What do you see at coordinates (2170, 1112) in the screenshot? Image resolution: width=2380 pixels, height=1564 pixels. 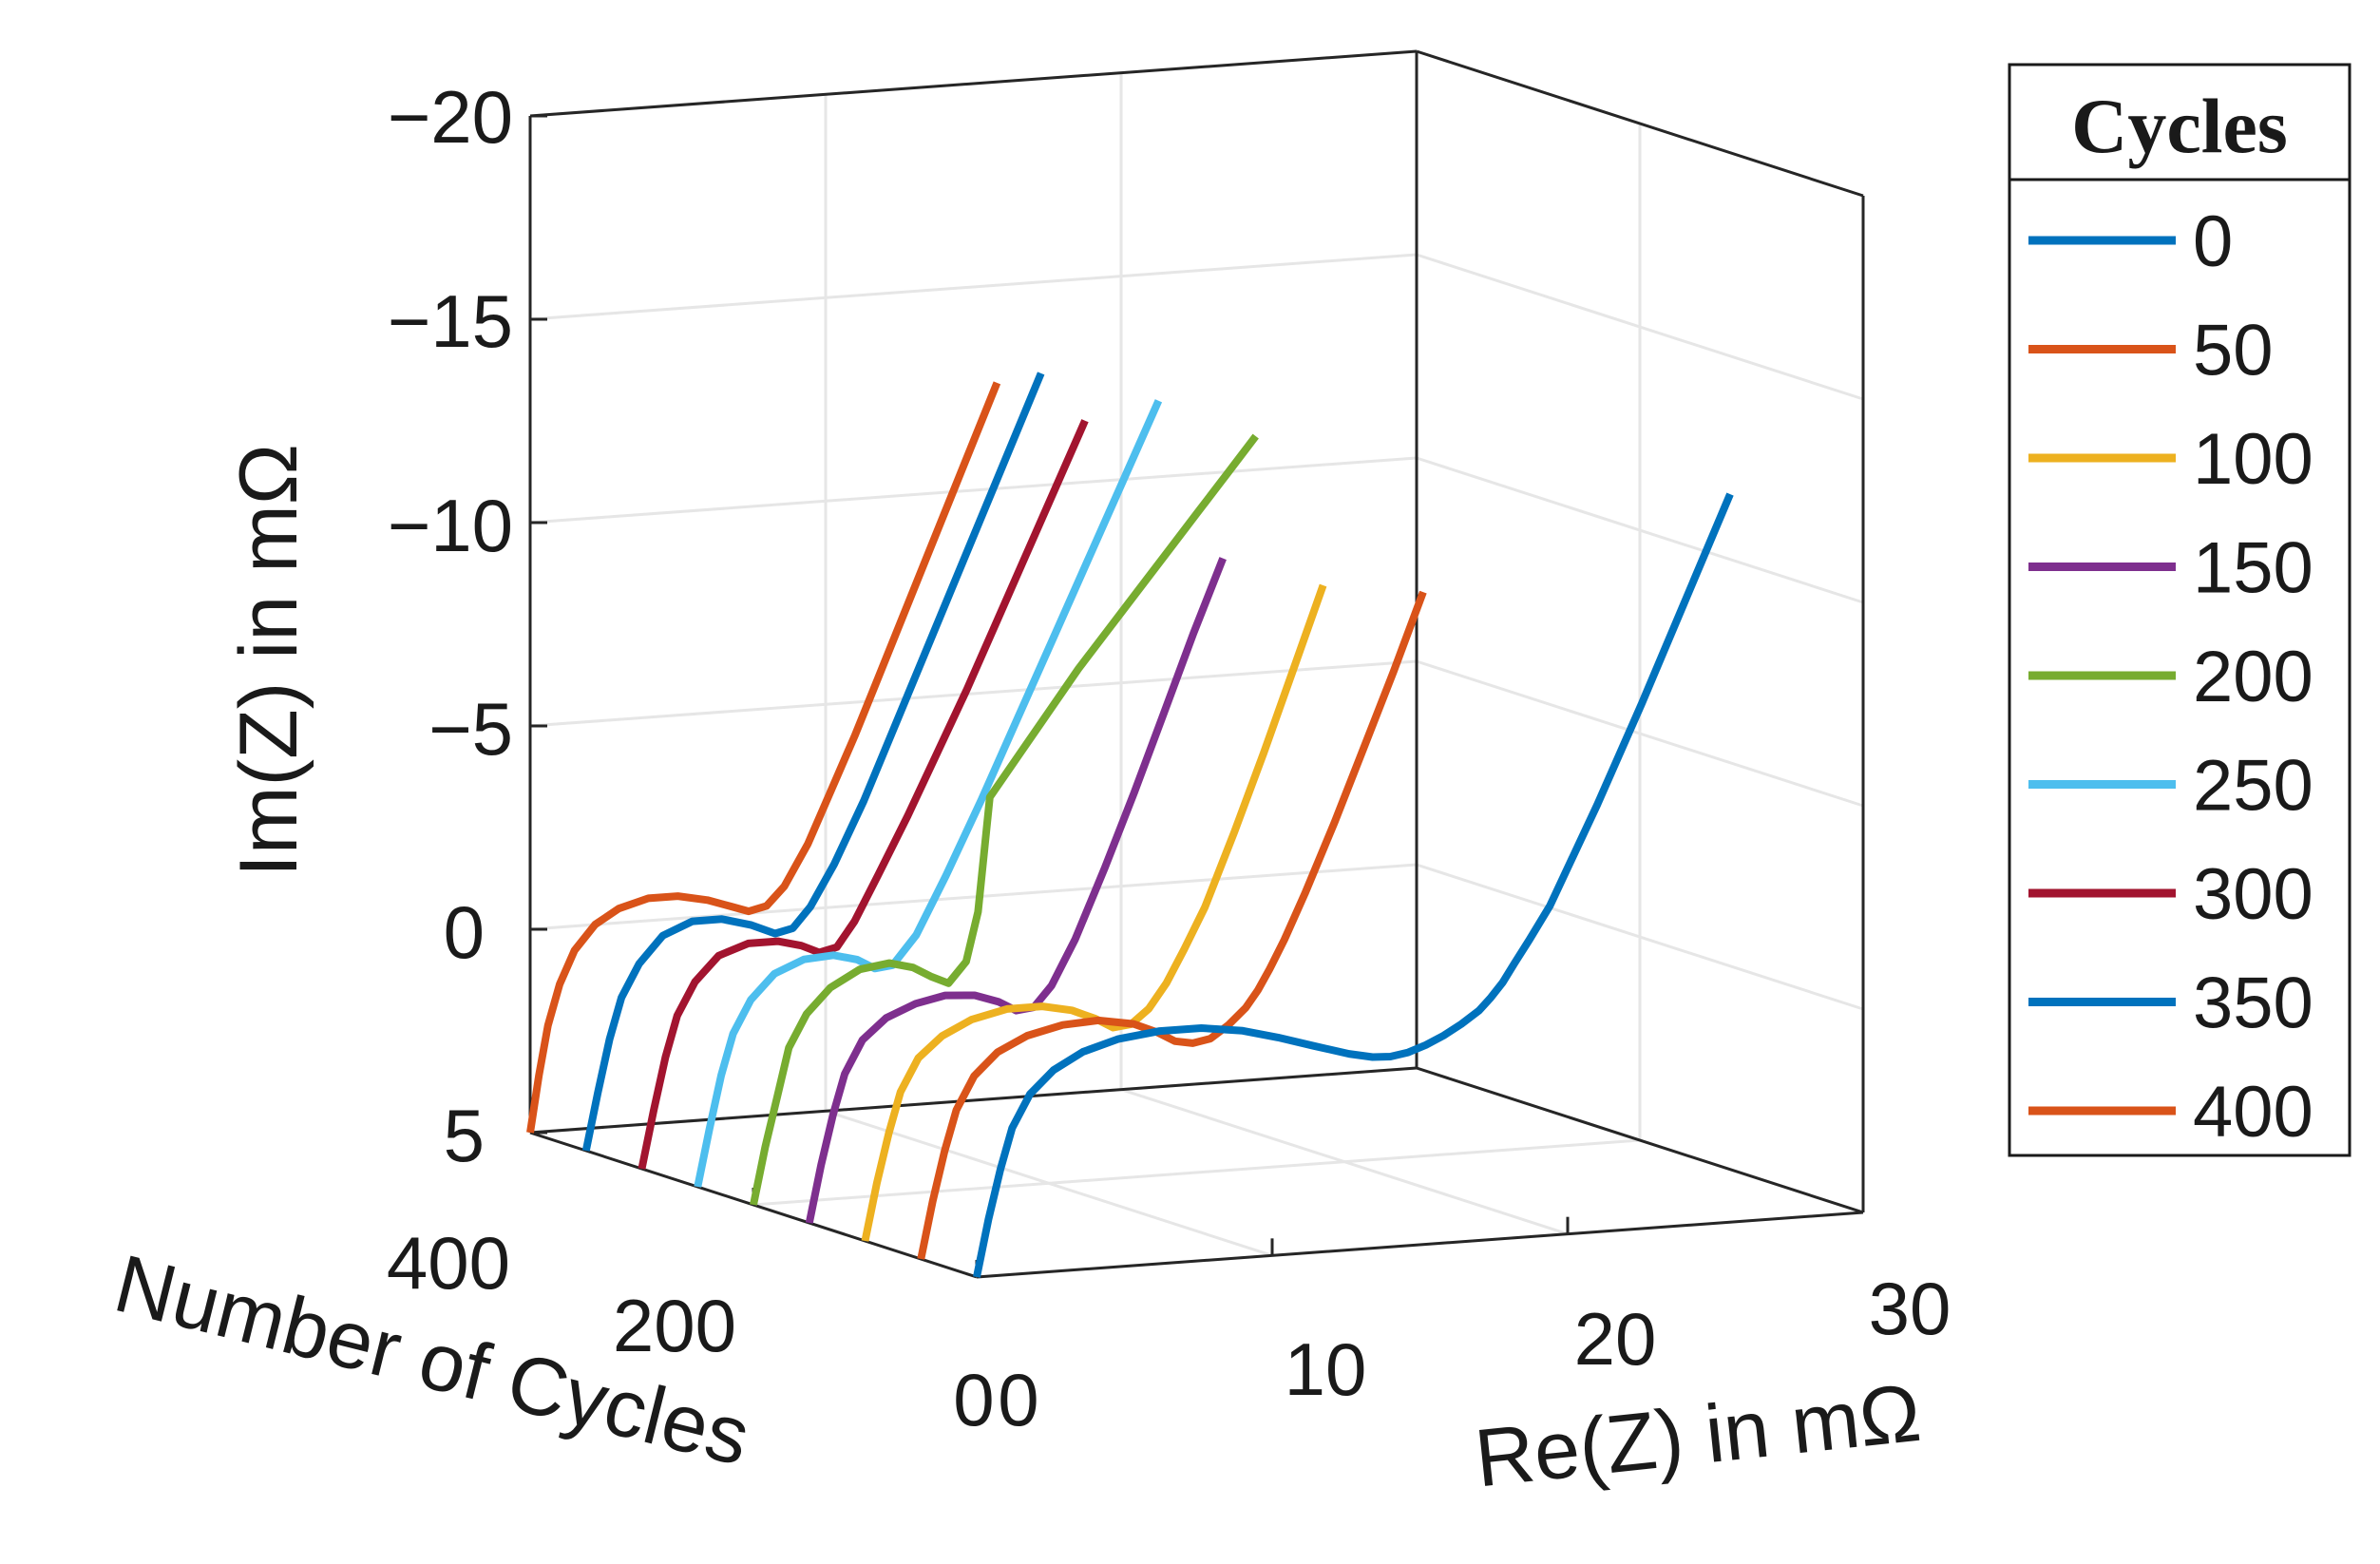 I see `legend-entry: 400` at bounding box center [2170, 1112].